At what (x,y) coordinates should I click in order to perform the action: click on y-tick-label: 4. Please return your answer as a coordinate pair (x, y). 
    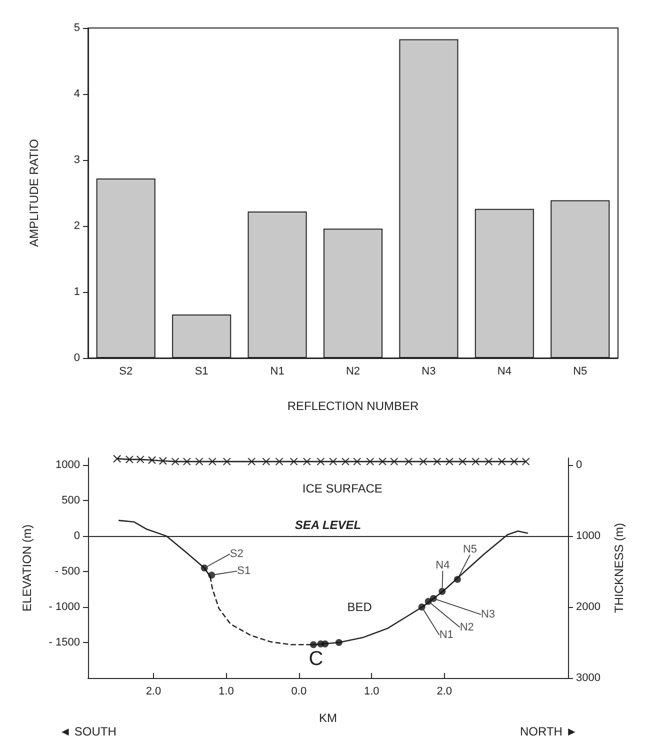
    Looking at the image, I should click on (77, 94).